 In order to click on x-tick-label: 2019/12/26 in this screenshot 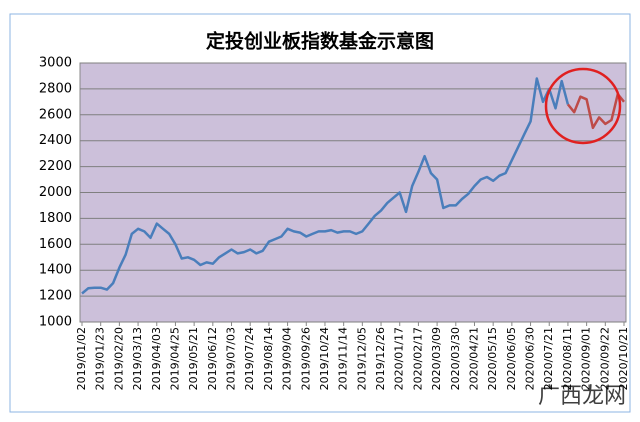, I will do `click(380, 358)`.